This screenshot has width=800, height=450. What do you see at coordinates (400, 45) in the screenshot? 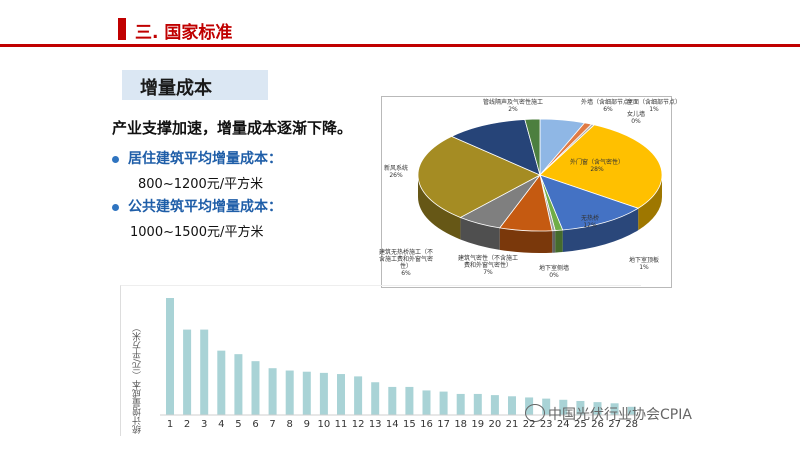
I see `header-divider` at bounding box center [400, 45].